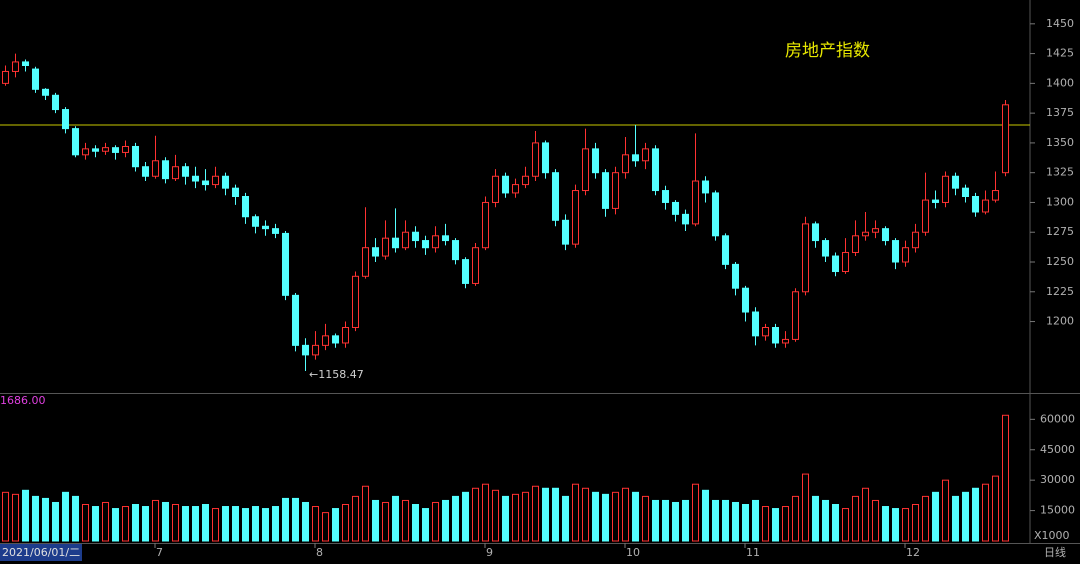  Describe the element at coordinates (1057, 479) in the screenshot. I see `volume-y-tick-label: 30000` at that location.